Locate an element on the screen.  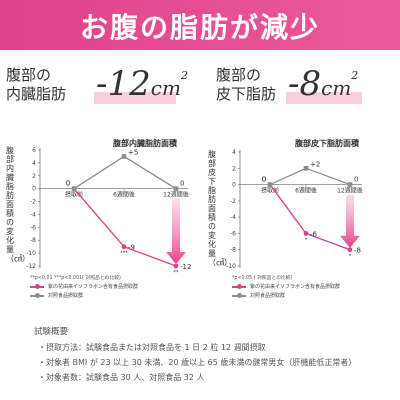
stat-value: -12cm2 is located at coordinates (142, 84).